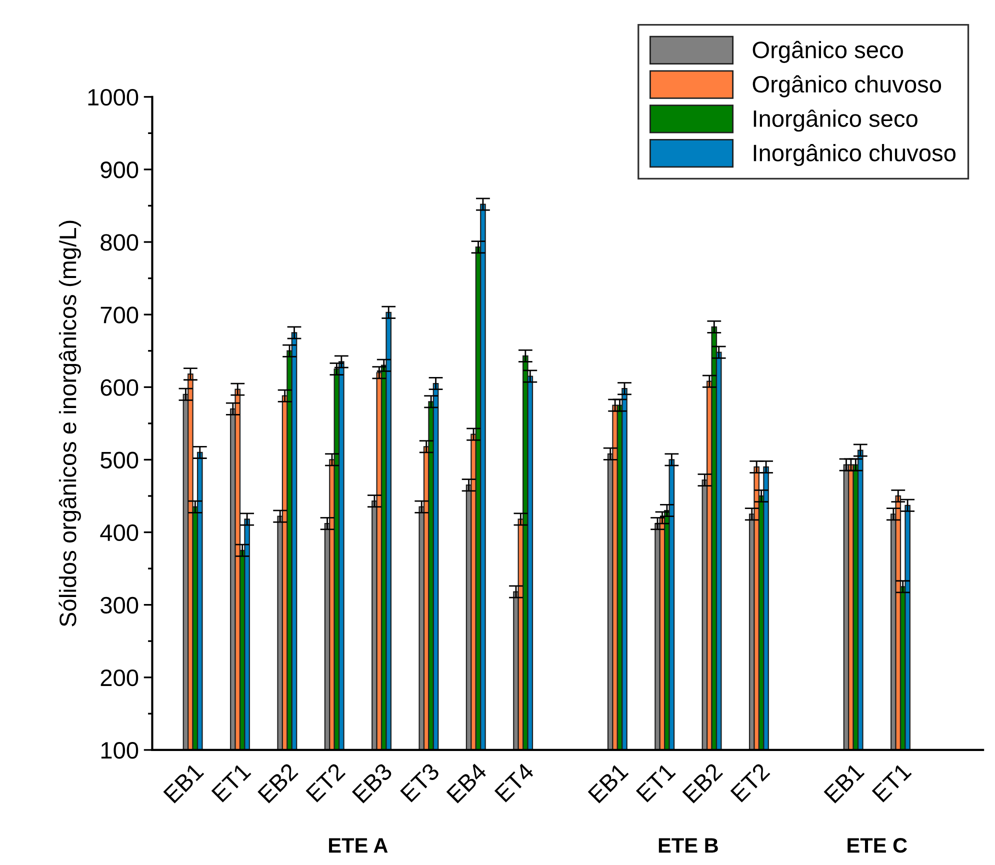  What do you see at coordinates (119, 315) in the screenshot?
I see `y-tick-label: 700` at bounding box center [119, 315].